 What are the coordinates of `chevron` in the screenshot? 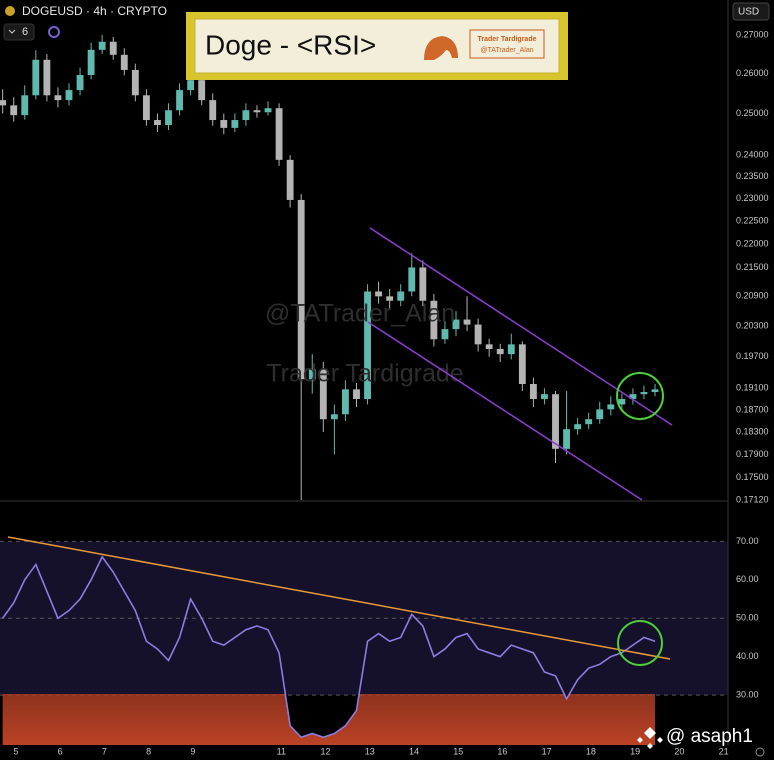 It's located at (12, 31).